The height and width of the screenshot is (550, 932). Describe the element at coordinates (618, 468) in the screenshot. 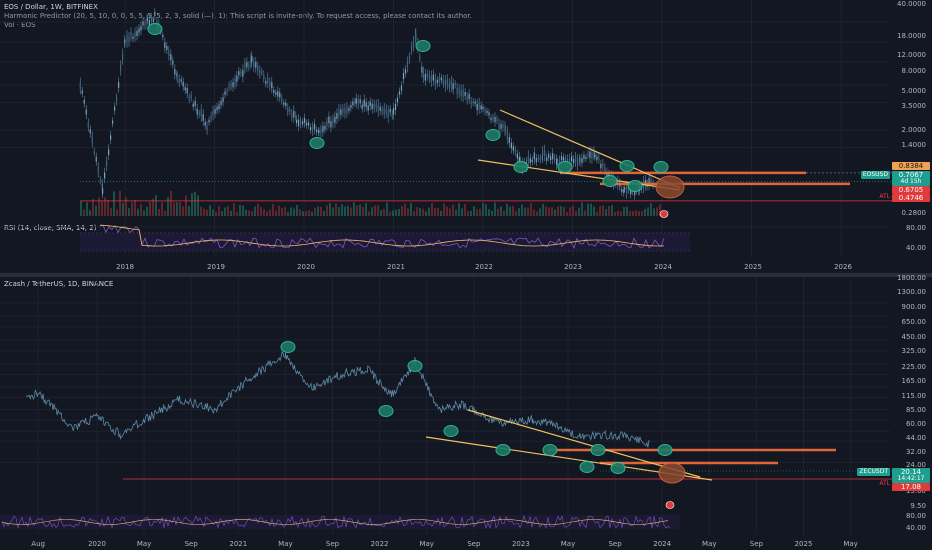

I see `zec-pivot-marker` at that location.